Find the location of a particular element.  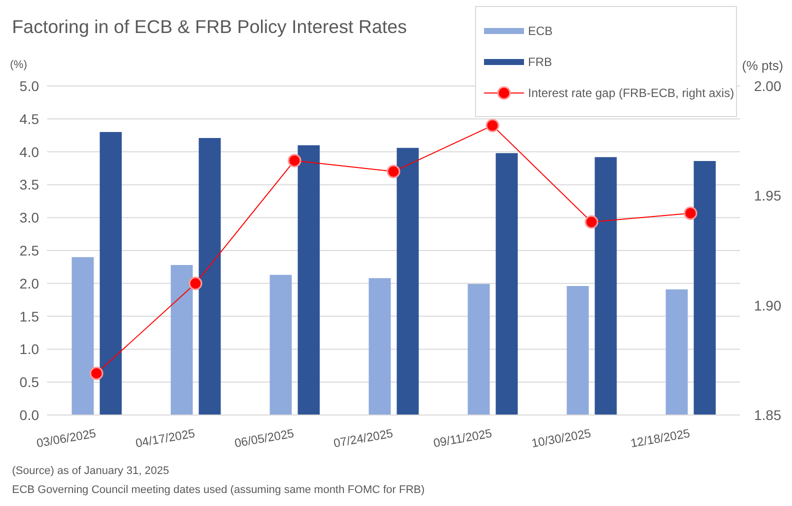

legend-label: ECB is located at coordinates (540, 31).